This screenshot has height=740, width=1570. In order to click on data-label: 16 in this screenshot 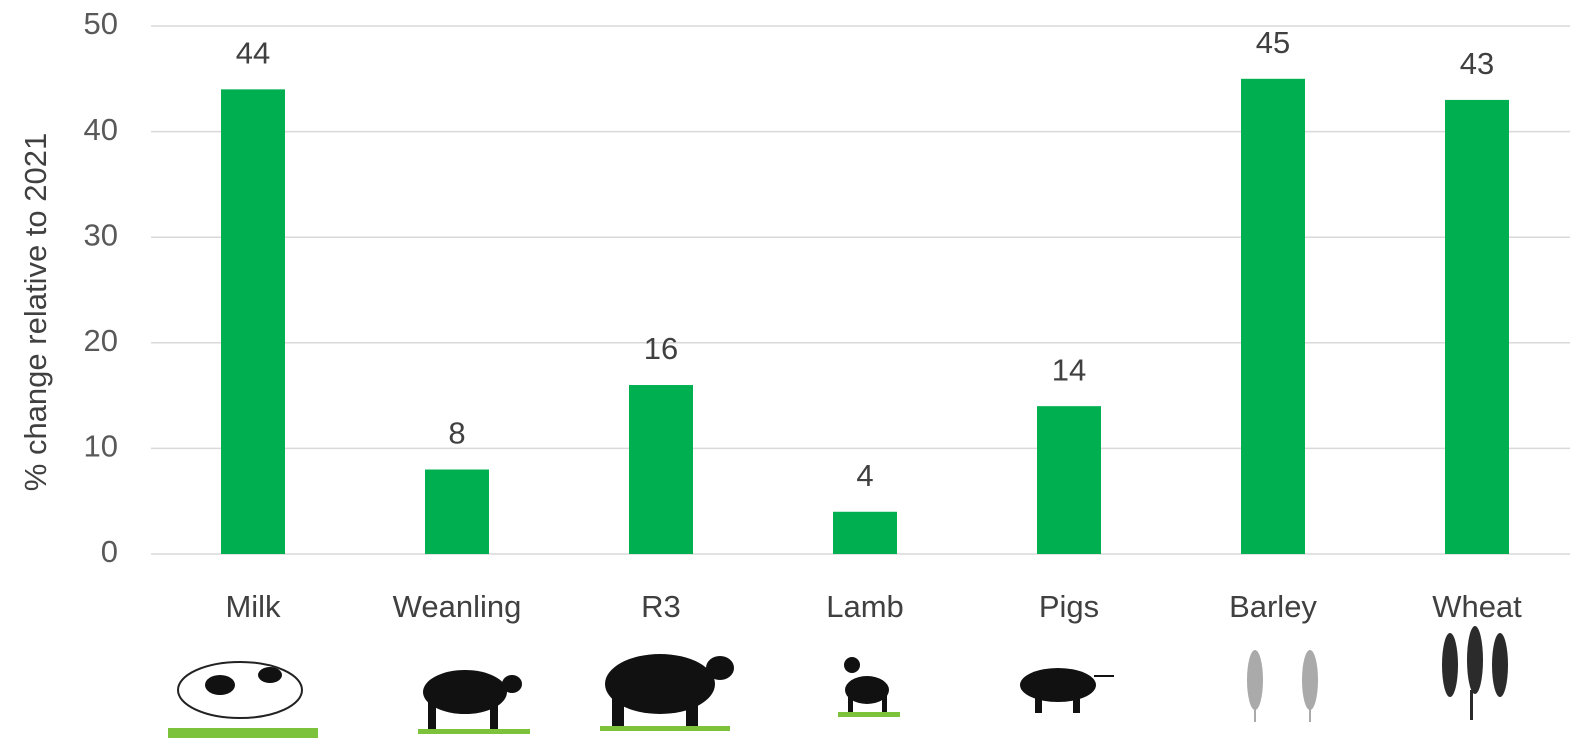, I will do `click(661, 348)`.